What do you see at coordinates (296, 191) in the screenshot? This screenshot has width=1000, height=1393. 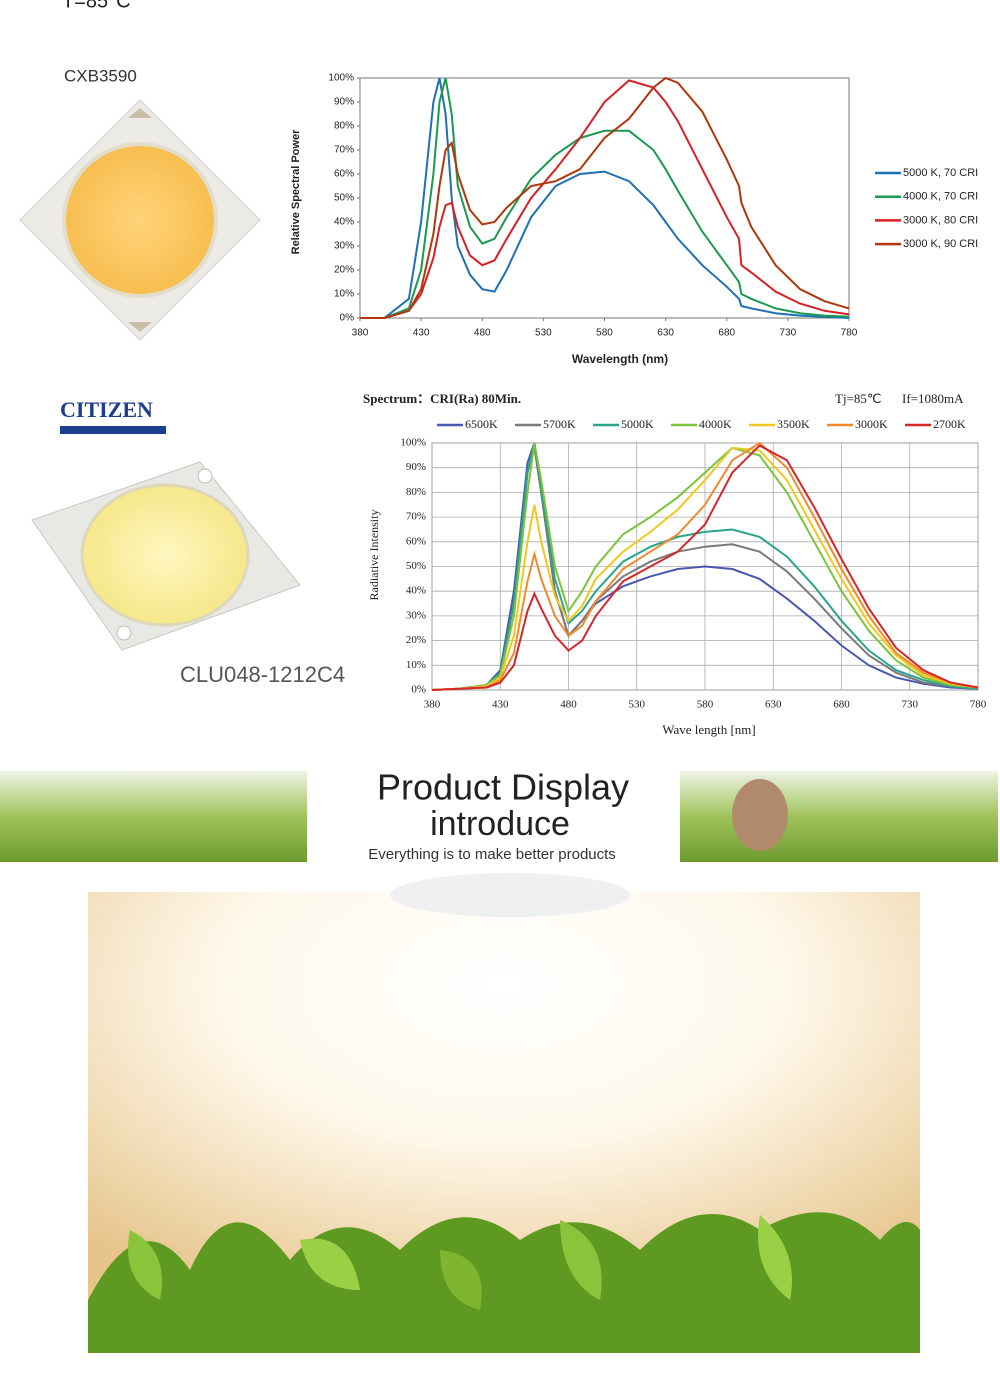 I see `y-axis-label: Relative Spectral Power` at bounding box center [296, 191].